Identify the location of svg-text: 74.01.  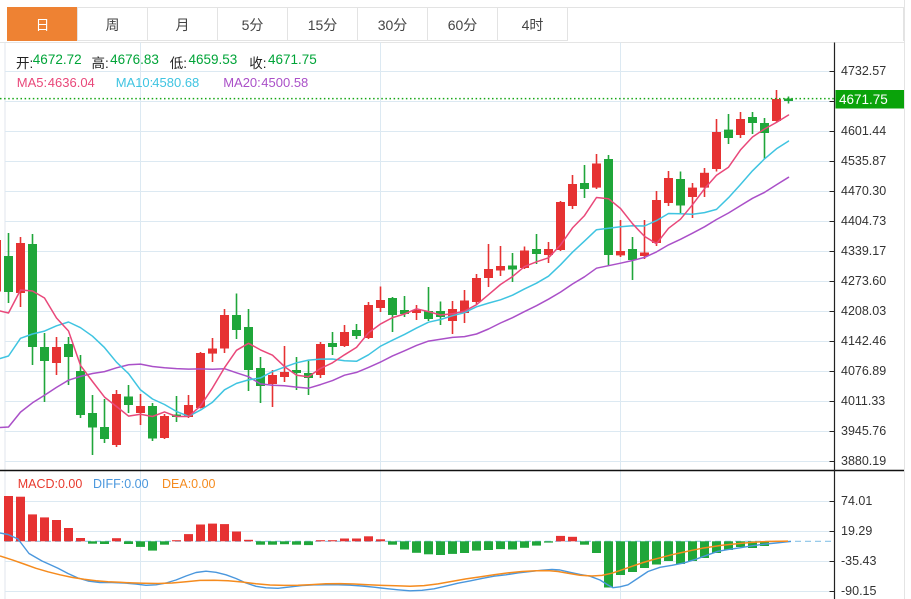
(856, 501).